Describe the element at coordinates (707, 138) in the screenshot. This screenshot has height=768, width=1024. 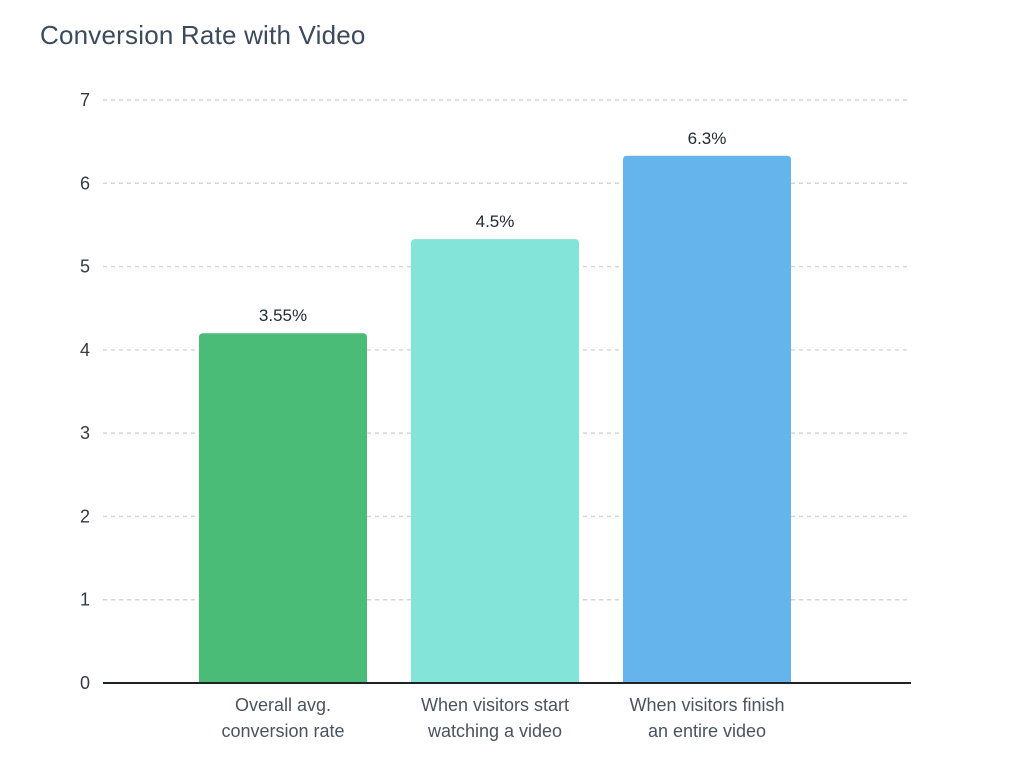
I see `data-label: 6.3%` at that location.